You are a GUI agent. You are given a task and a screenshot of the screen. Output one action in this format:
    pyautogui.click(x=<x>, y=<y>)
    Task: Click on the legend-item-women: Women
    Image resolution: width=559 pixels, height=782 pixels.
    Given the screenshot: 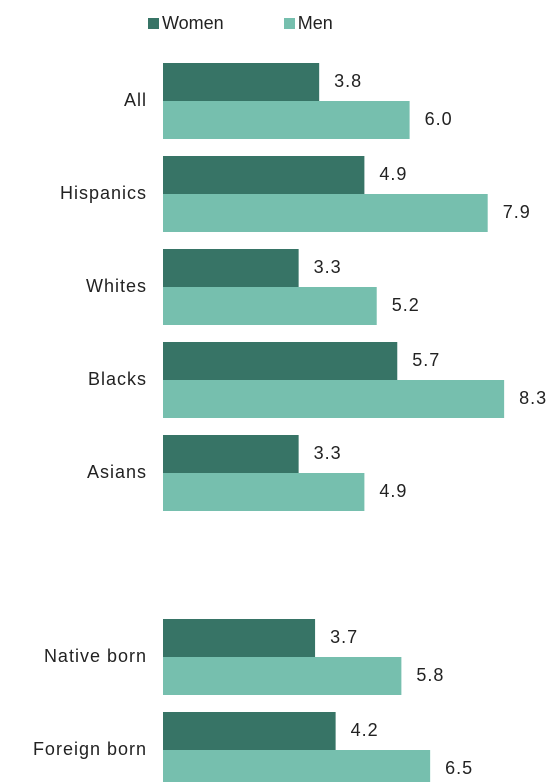 What is the action you would take?
    pyautogui.click(x=186, y=23)
    